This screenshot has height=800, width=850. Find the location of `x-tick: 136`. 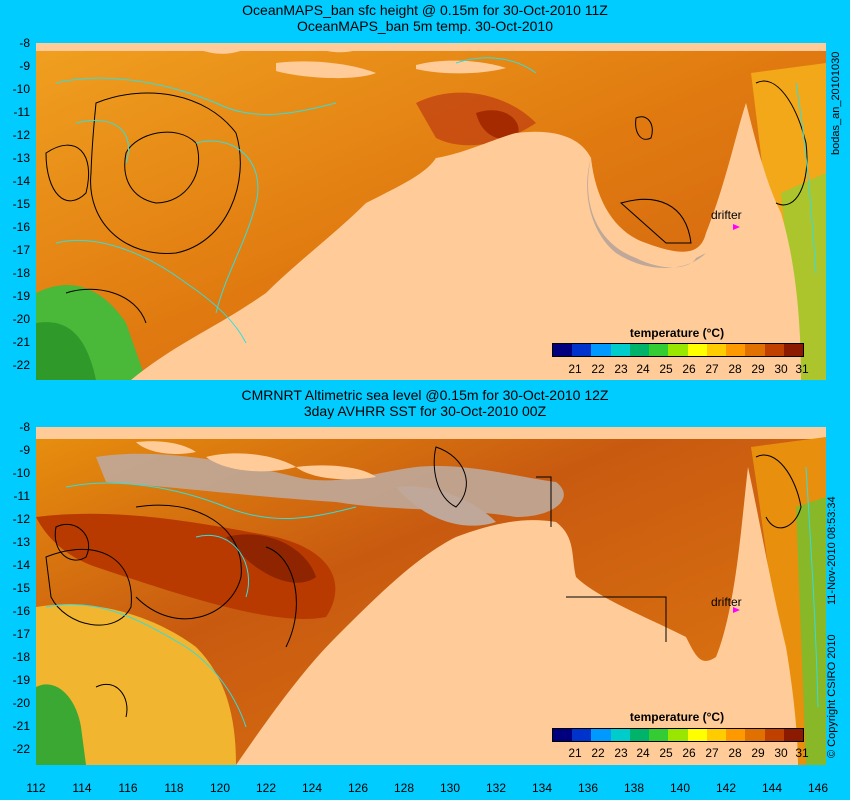

x-tick: 136 is located at coordinates (588, 788).